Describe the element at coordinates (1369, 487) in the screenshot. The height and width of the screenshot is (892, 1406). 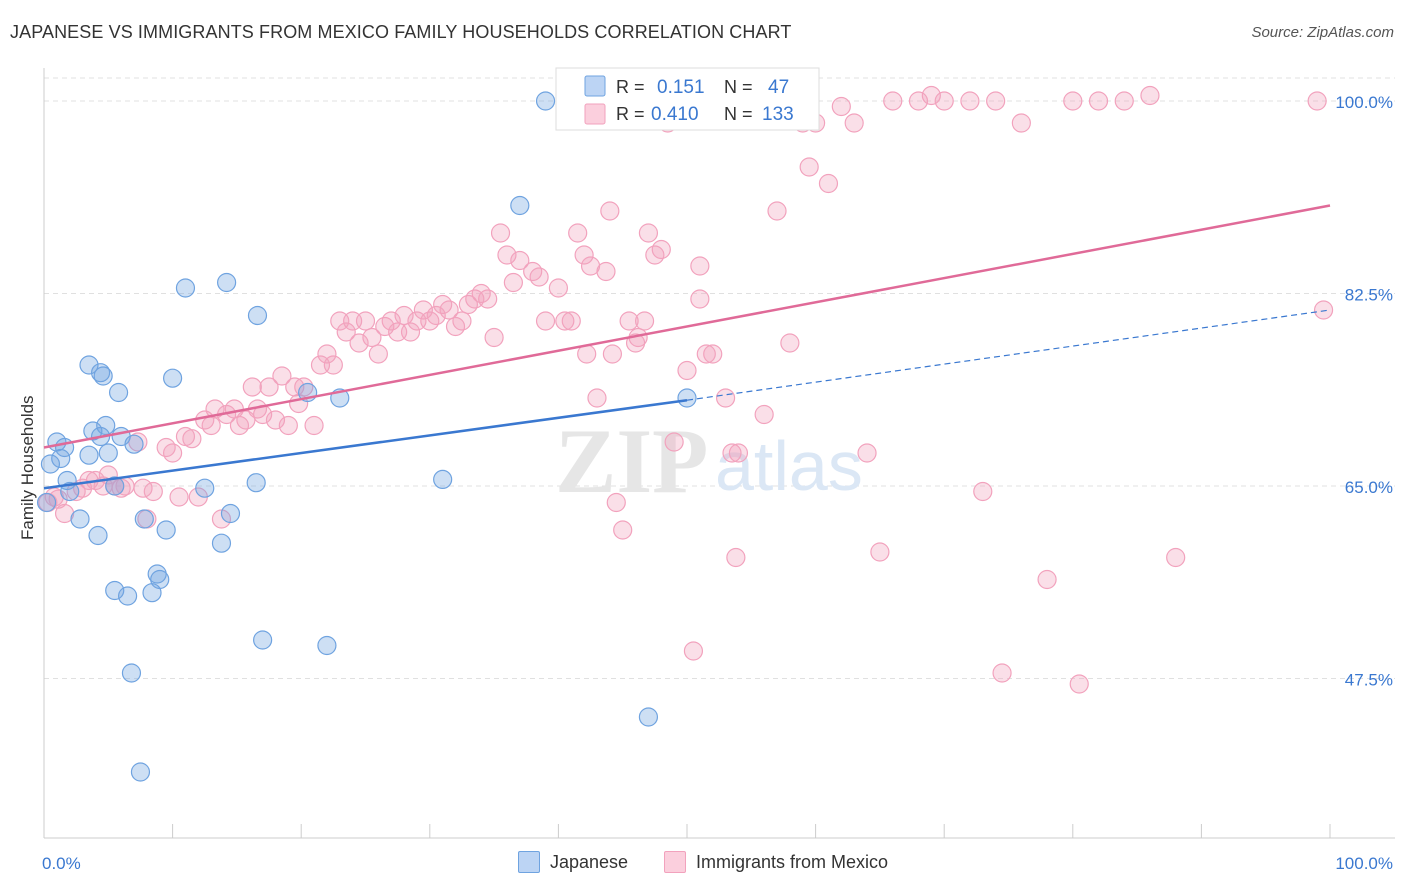
I see `y-tick-label: 65.0%` at that location.